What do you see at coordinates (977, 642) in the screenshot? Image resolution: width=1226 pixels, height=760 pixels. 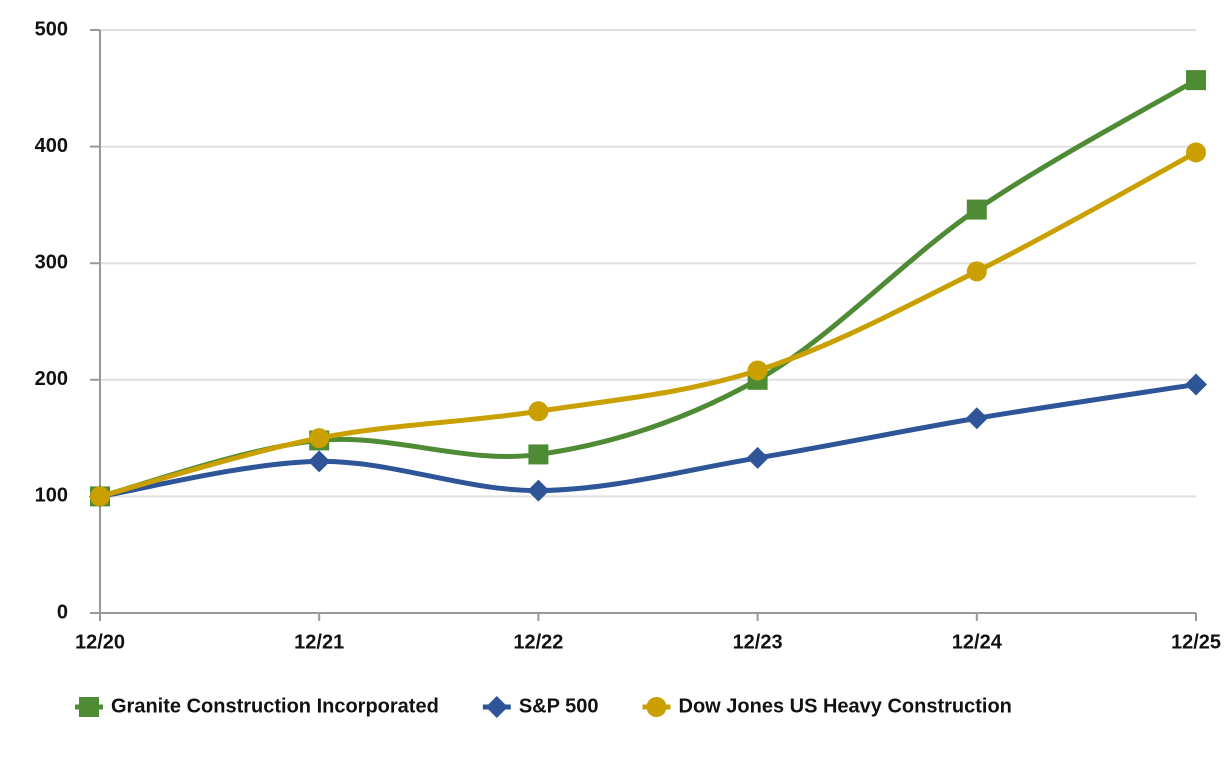 I see `x-tick-label: 12/24` at bounding box center [977, 642].